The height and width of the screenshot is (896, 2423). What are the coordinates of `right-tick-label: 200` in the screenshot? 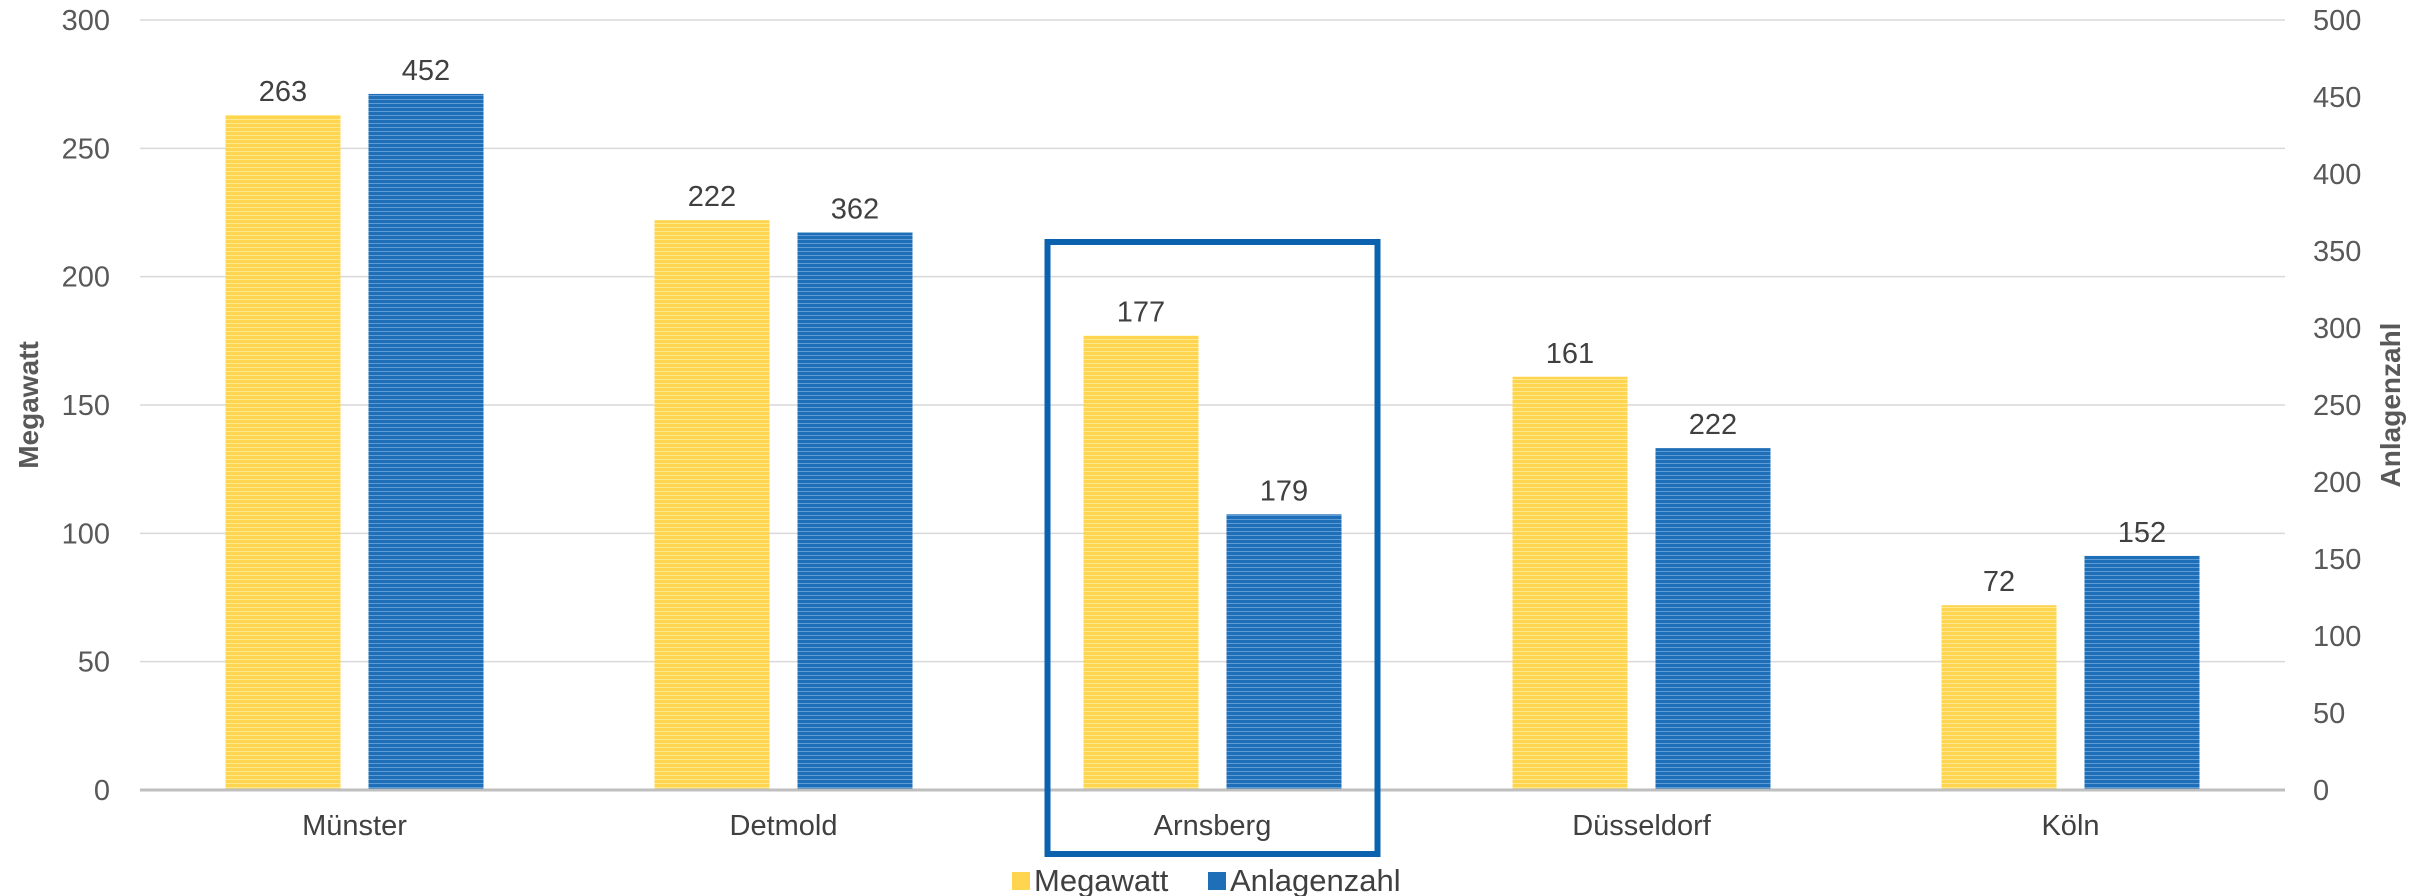 It's located at (2337, 483).